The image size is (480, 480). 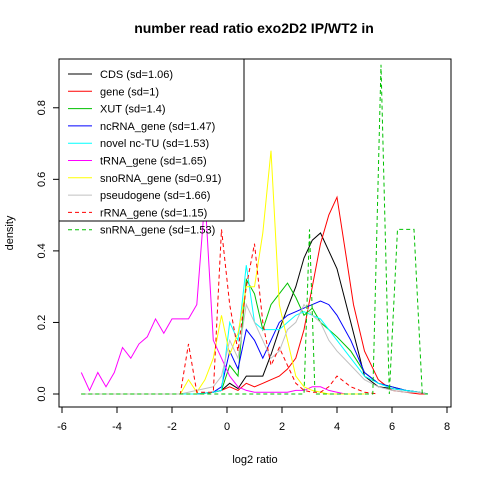 What do you see at coordinates (160, 179) in the screenshot?
I see `legend-label-6: snoRNA_gene (sd=0.91)` at bounding box center [160, 179].